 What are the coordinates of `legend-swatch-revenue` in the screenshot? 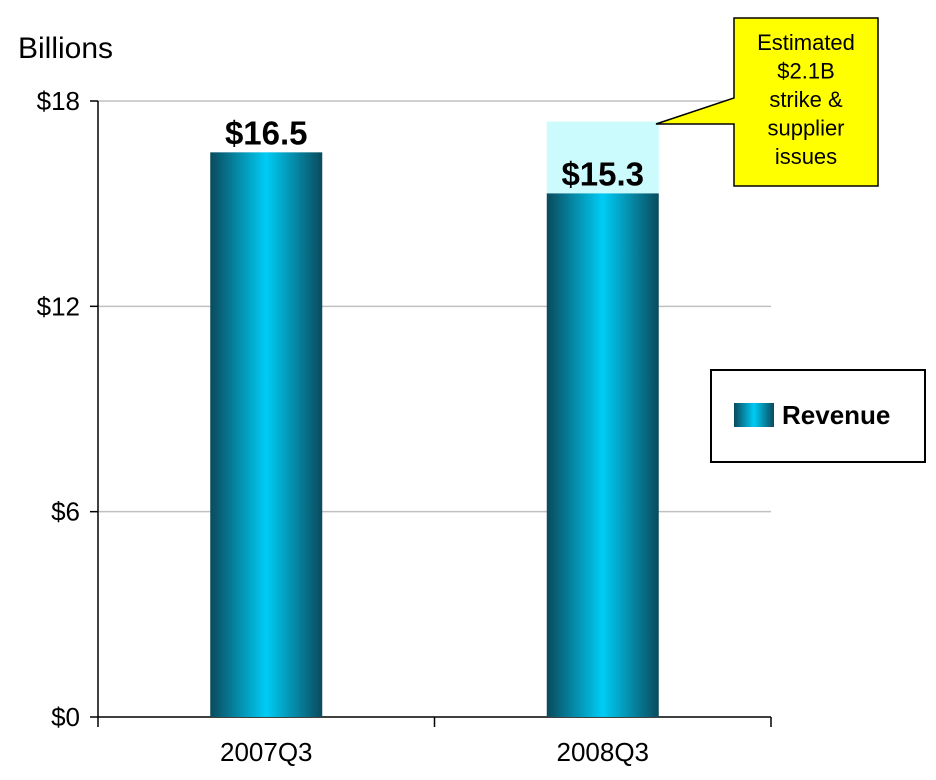 It's located at (754, 415).